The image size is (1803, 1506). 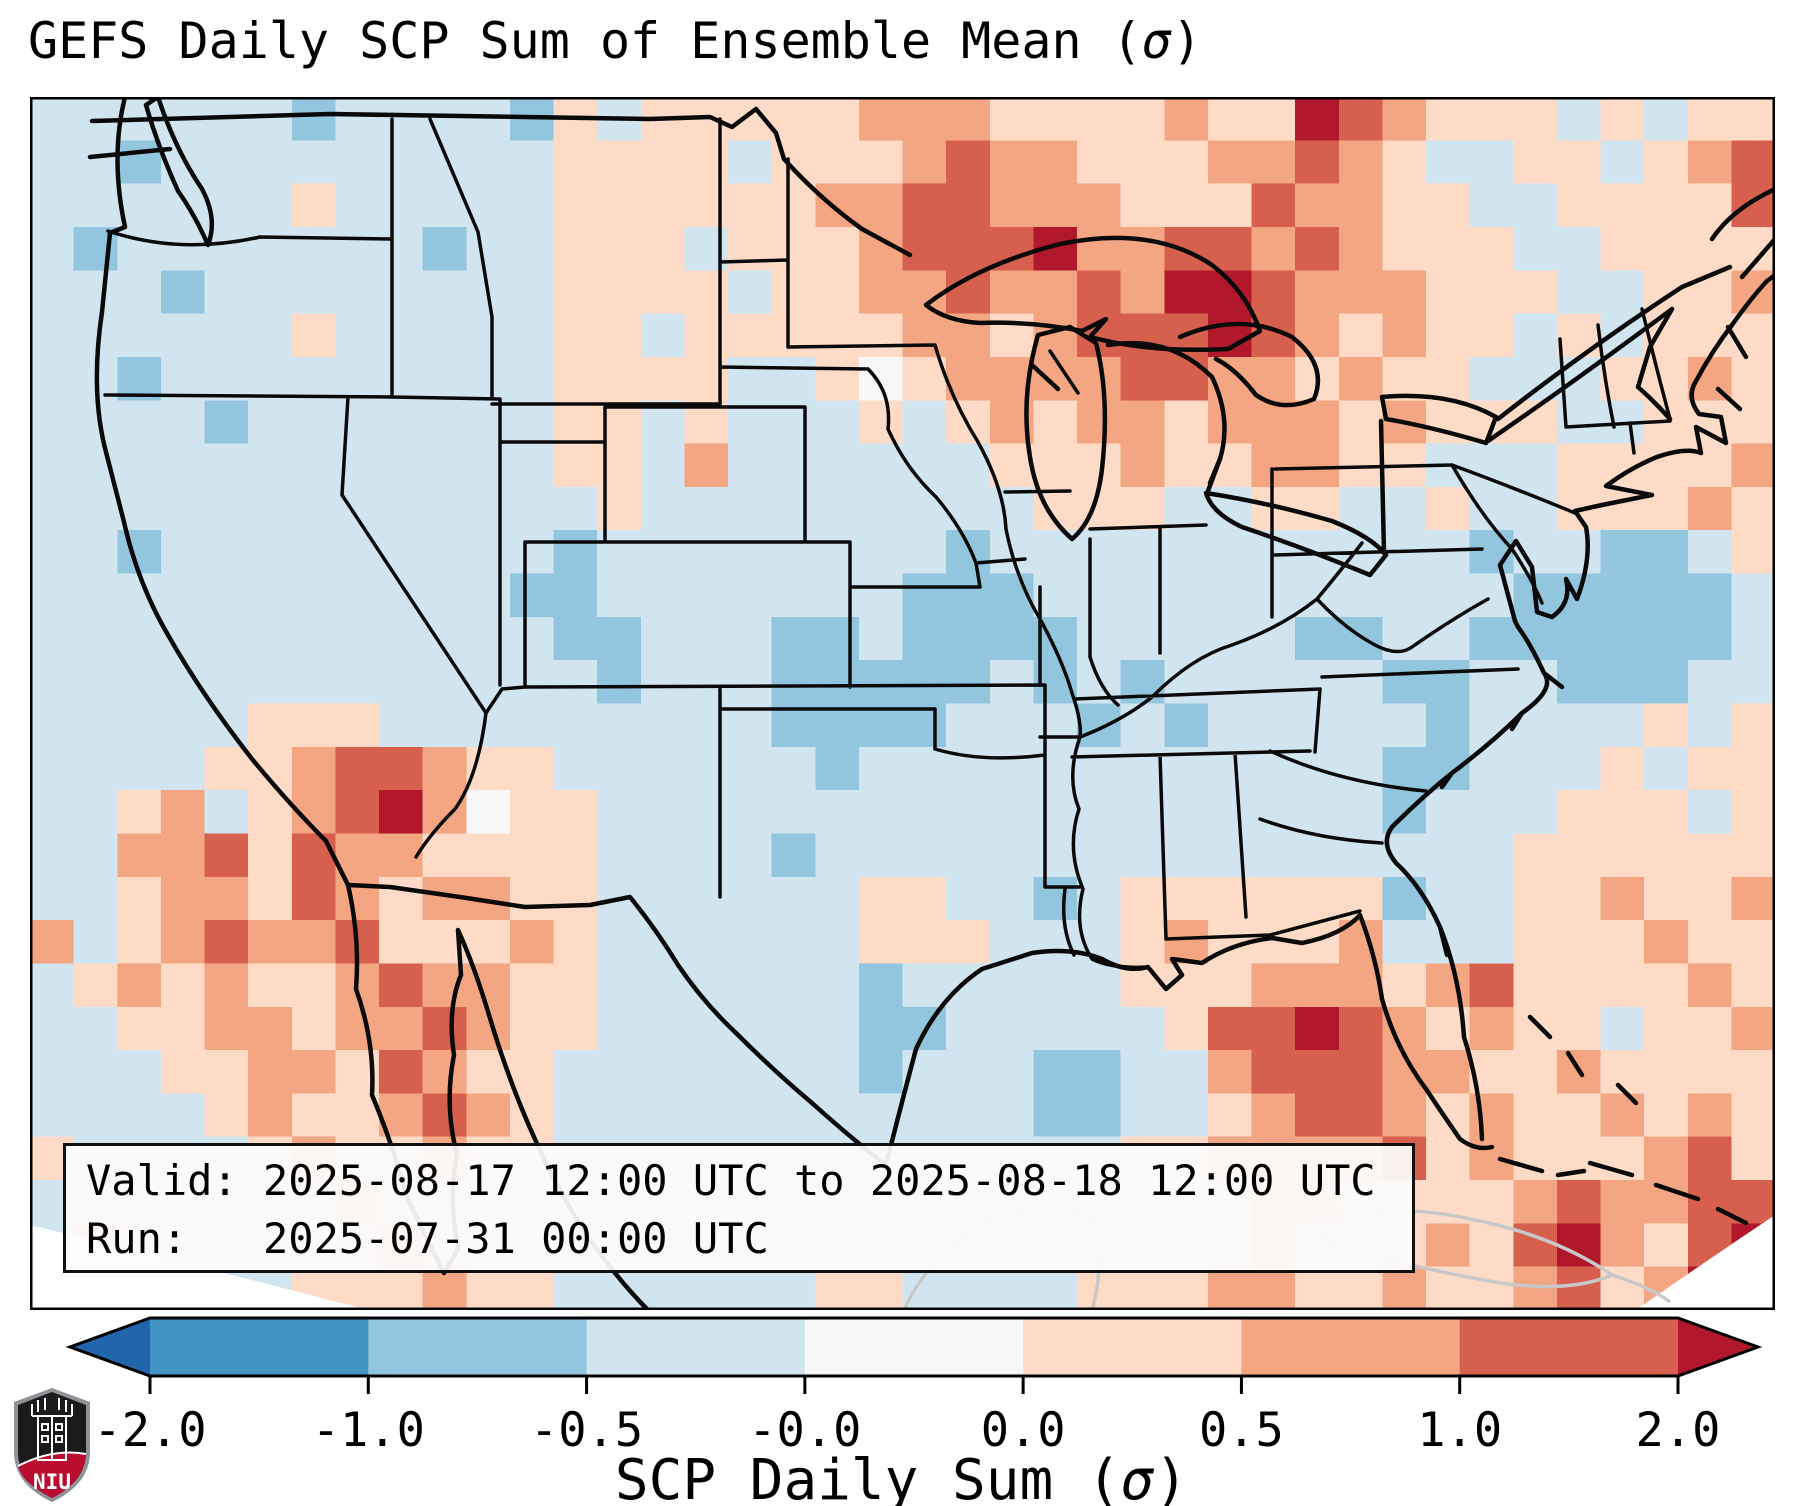 What do you see at coordinates (368, 1430) in the screenshot?
I see `svg-text: -1.0` at bounding box center [368, 1430].